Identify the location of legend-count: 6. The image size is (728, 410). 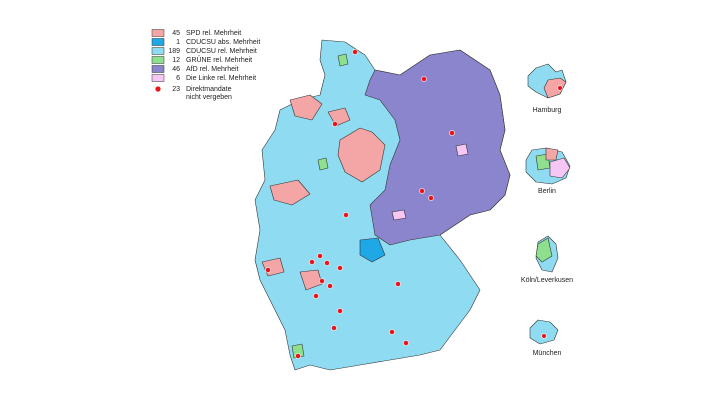
(178, 78).